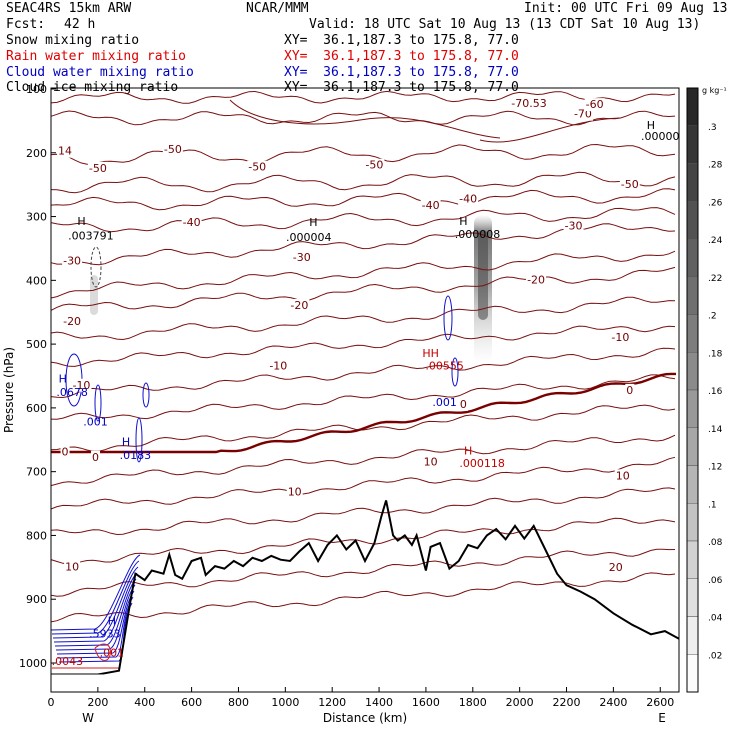 The width and height of the screenshot is (740, 740). I want to click on isotherm-label: -50, so click(374, 165).